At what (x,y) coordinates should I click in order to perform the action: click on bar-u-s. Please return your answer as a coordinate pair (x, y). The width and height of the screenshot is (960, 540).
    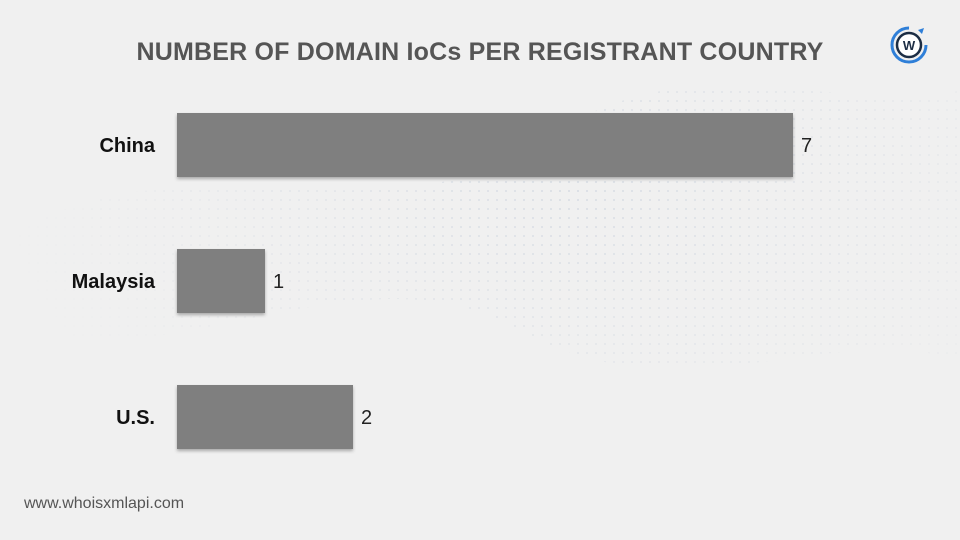
    Looking at the image, I should click on (265, 417).